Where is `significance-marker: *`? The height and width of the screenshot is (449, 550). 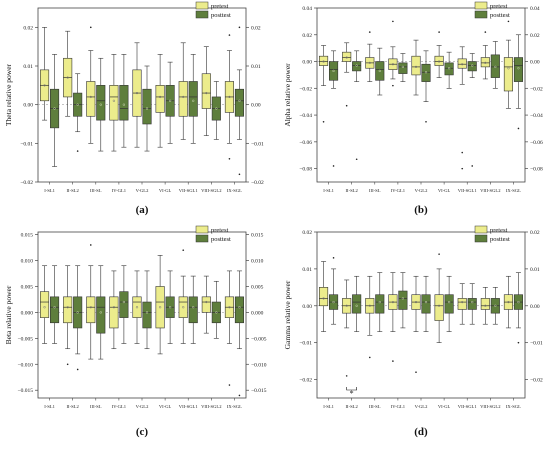
significance-marker: * is located at coordinates (352, 393).